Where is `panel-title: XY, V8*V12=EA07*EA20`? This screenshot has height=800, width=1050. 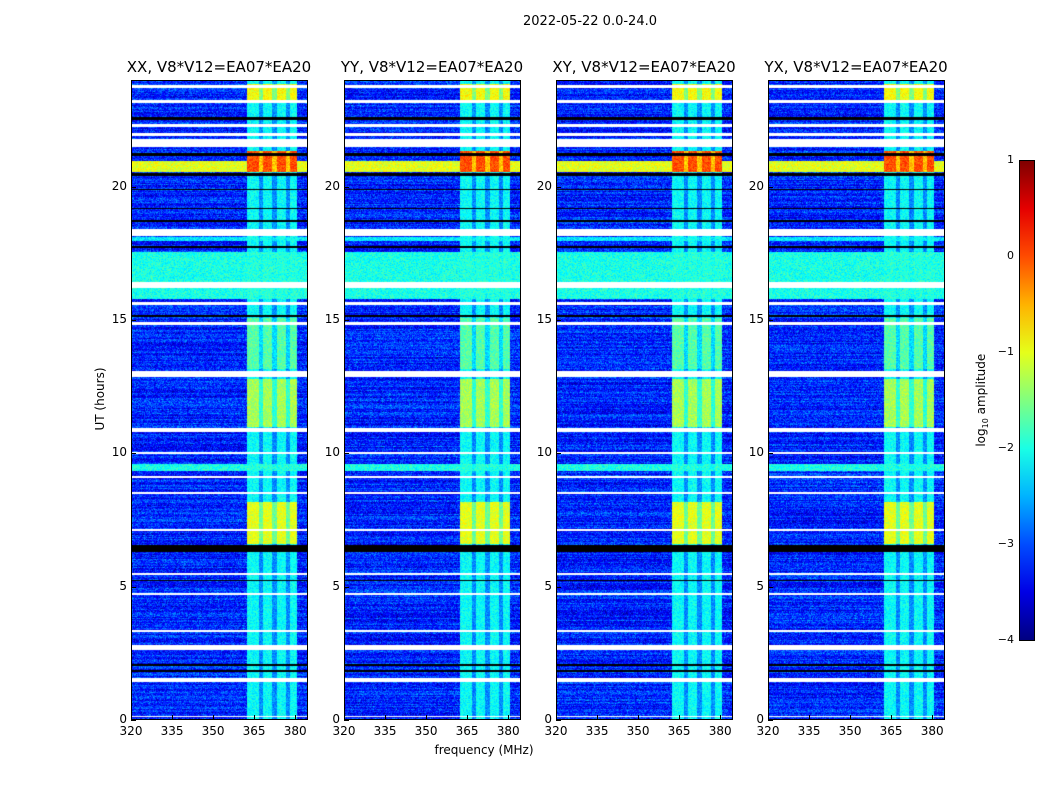
panel-title: XY, V8*V12=EA07*EA20 is located at coordinates (644, 67).